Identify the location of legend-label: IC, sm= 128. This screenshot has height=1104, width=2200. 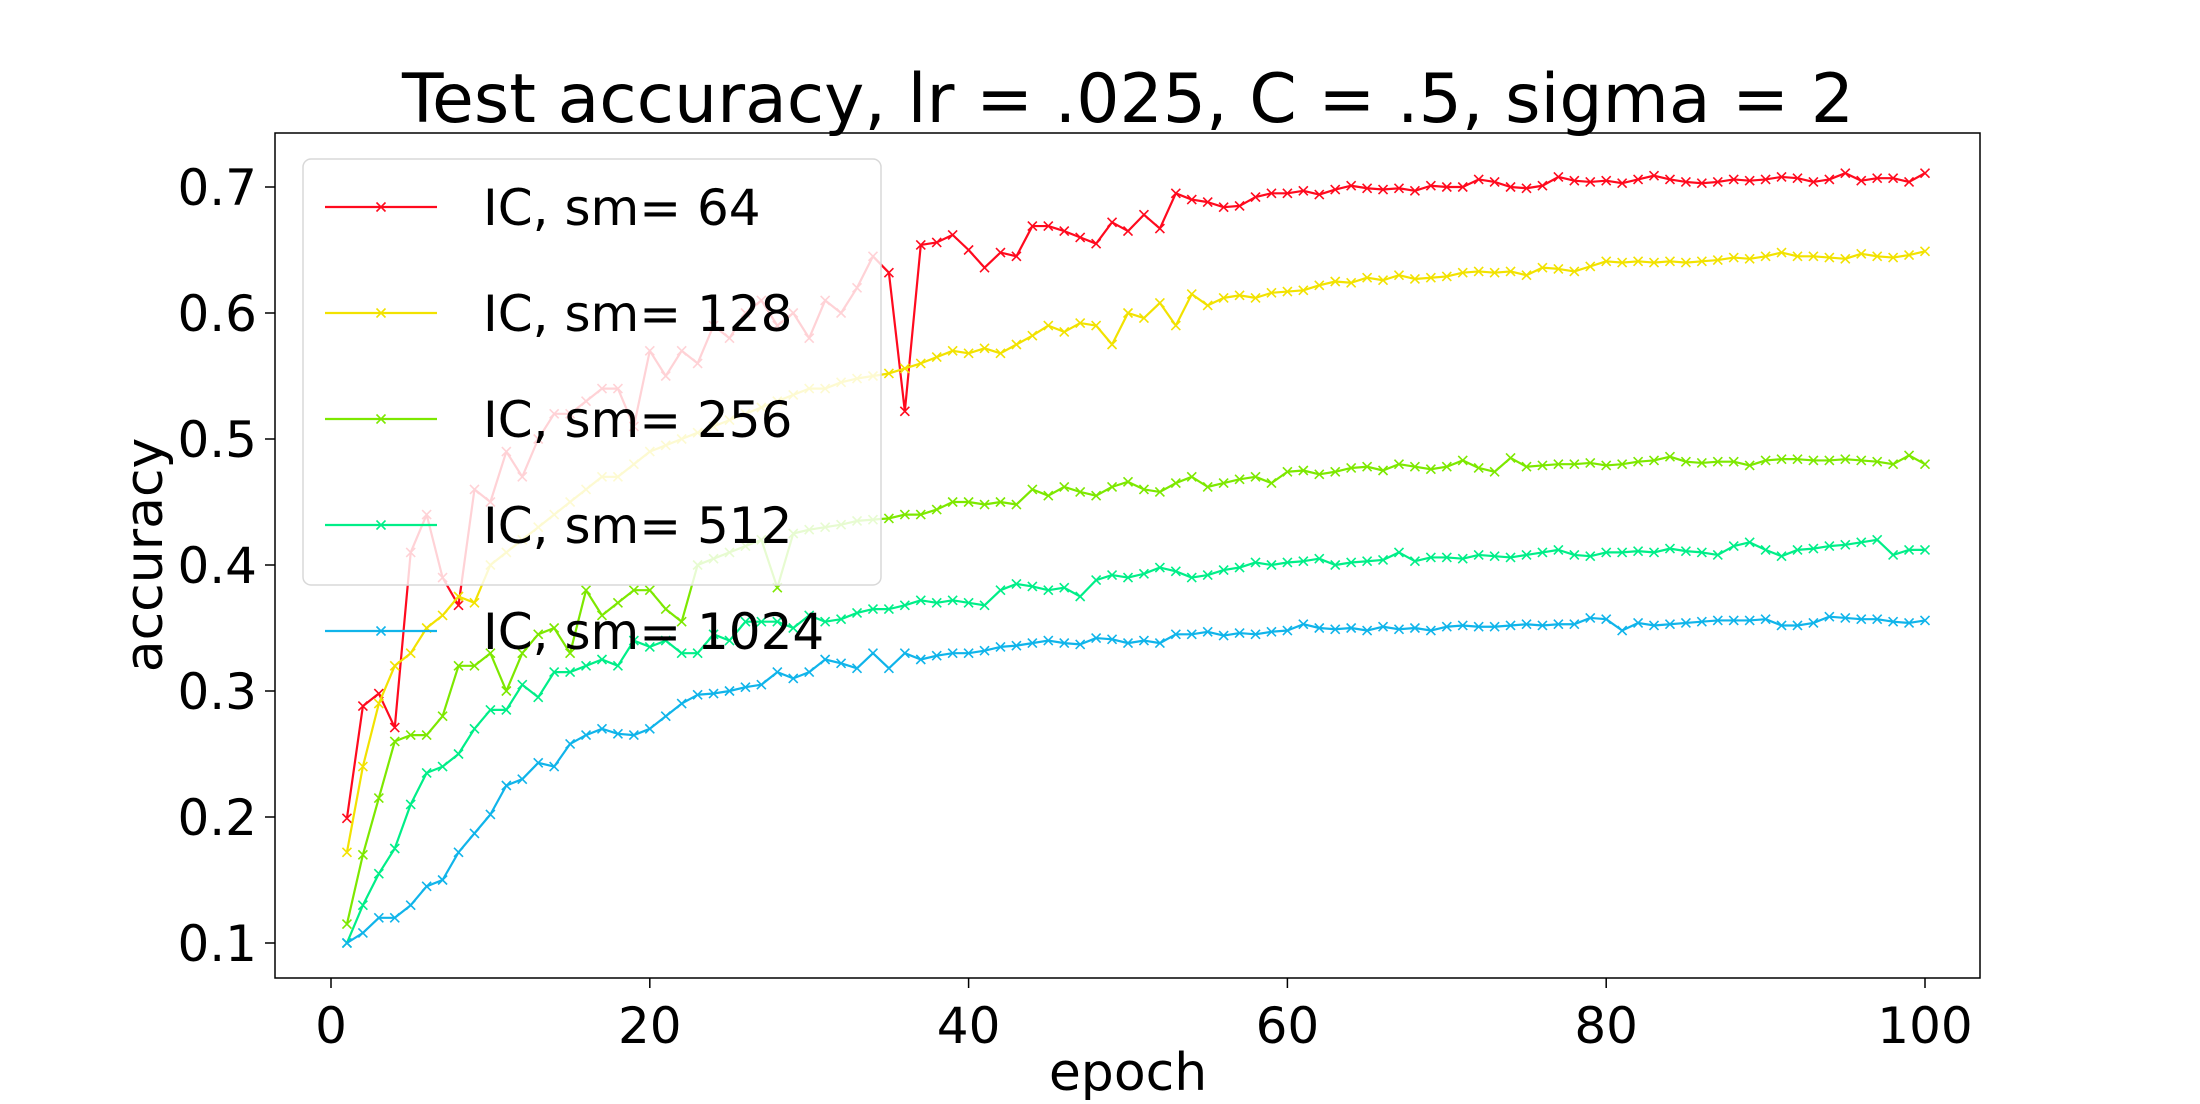
(637, 314).